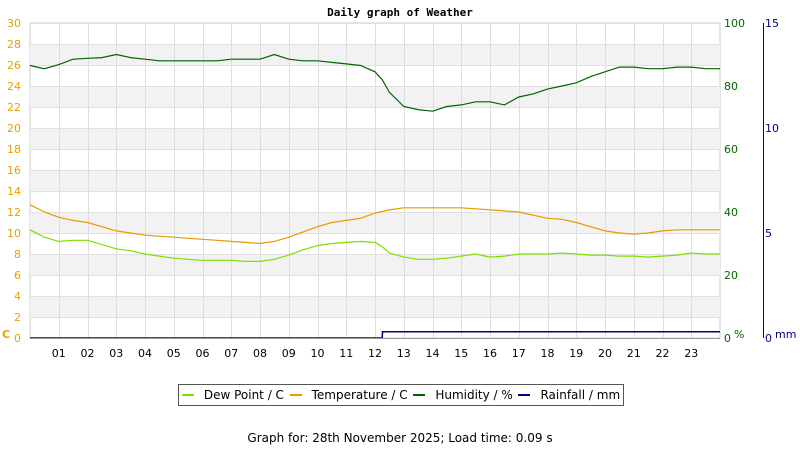 This screenshot has height=450, width=800. I want to click on humidity-tick-label: 40, so click(731, 212).